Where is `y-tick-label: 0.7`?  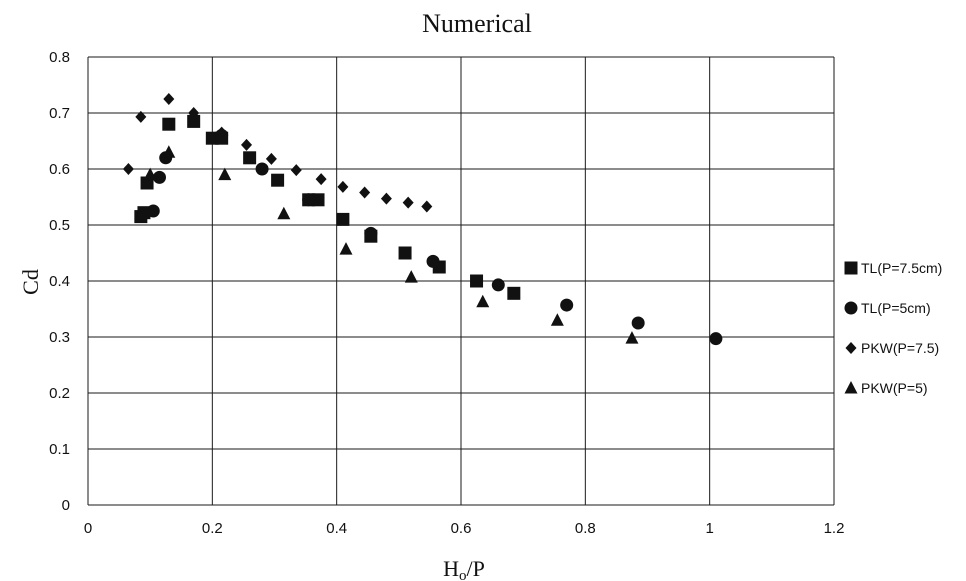 y-tick-label: 0.7 is located at coordinates (59, 113).